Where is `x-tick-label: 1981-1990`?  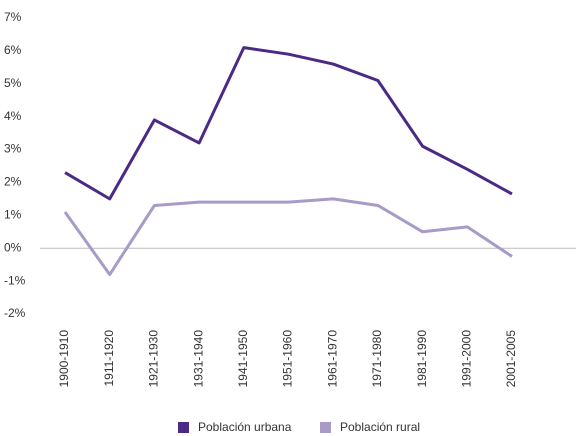
x-tick-label: 1981-1990 is located at coordinates (422, 359).